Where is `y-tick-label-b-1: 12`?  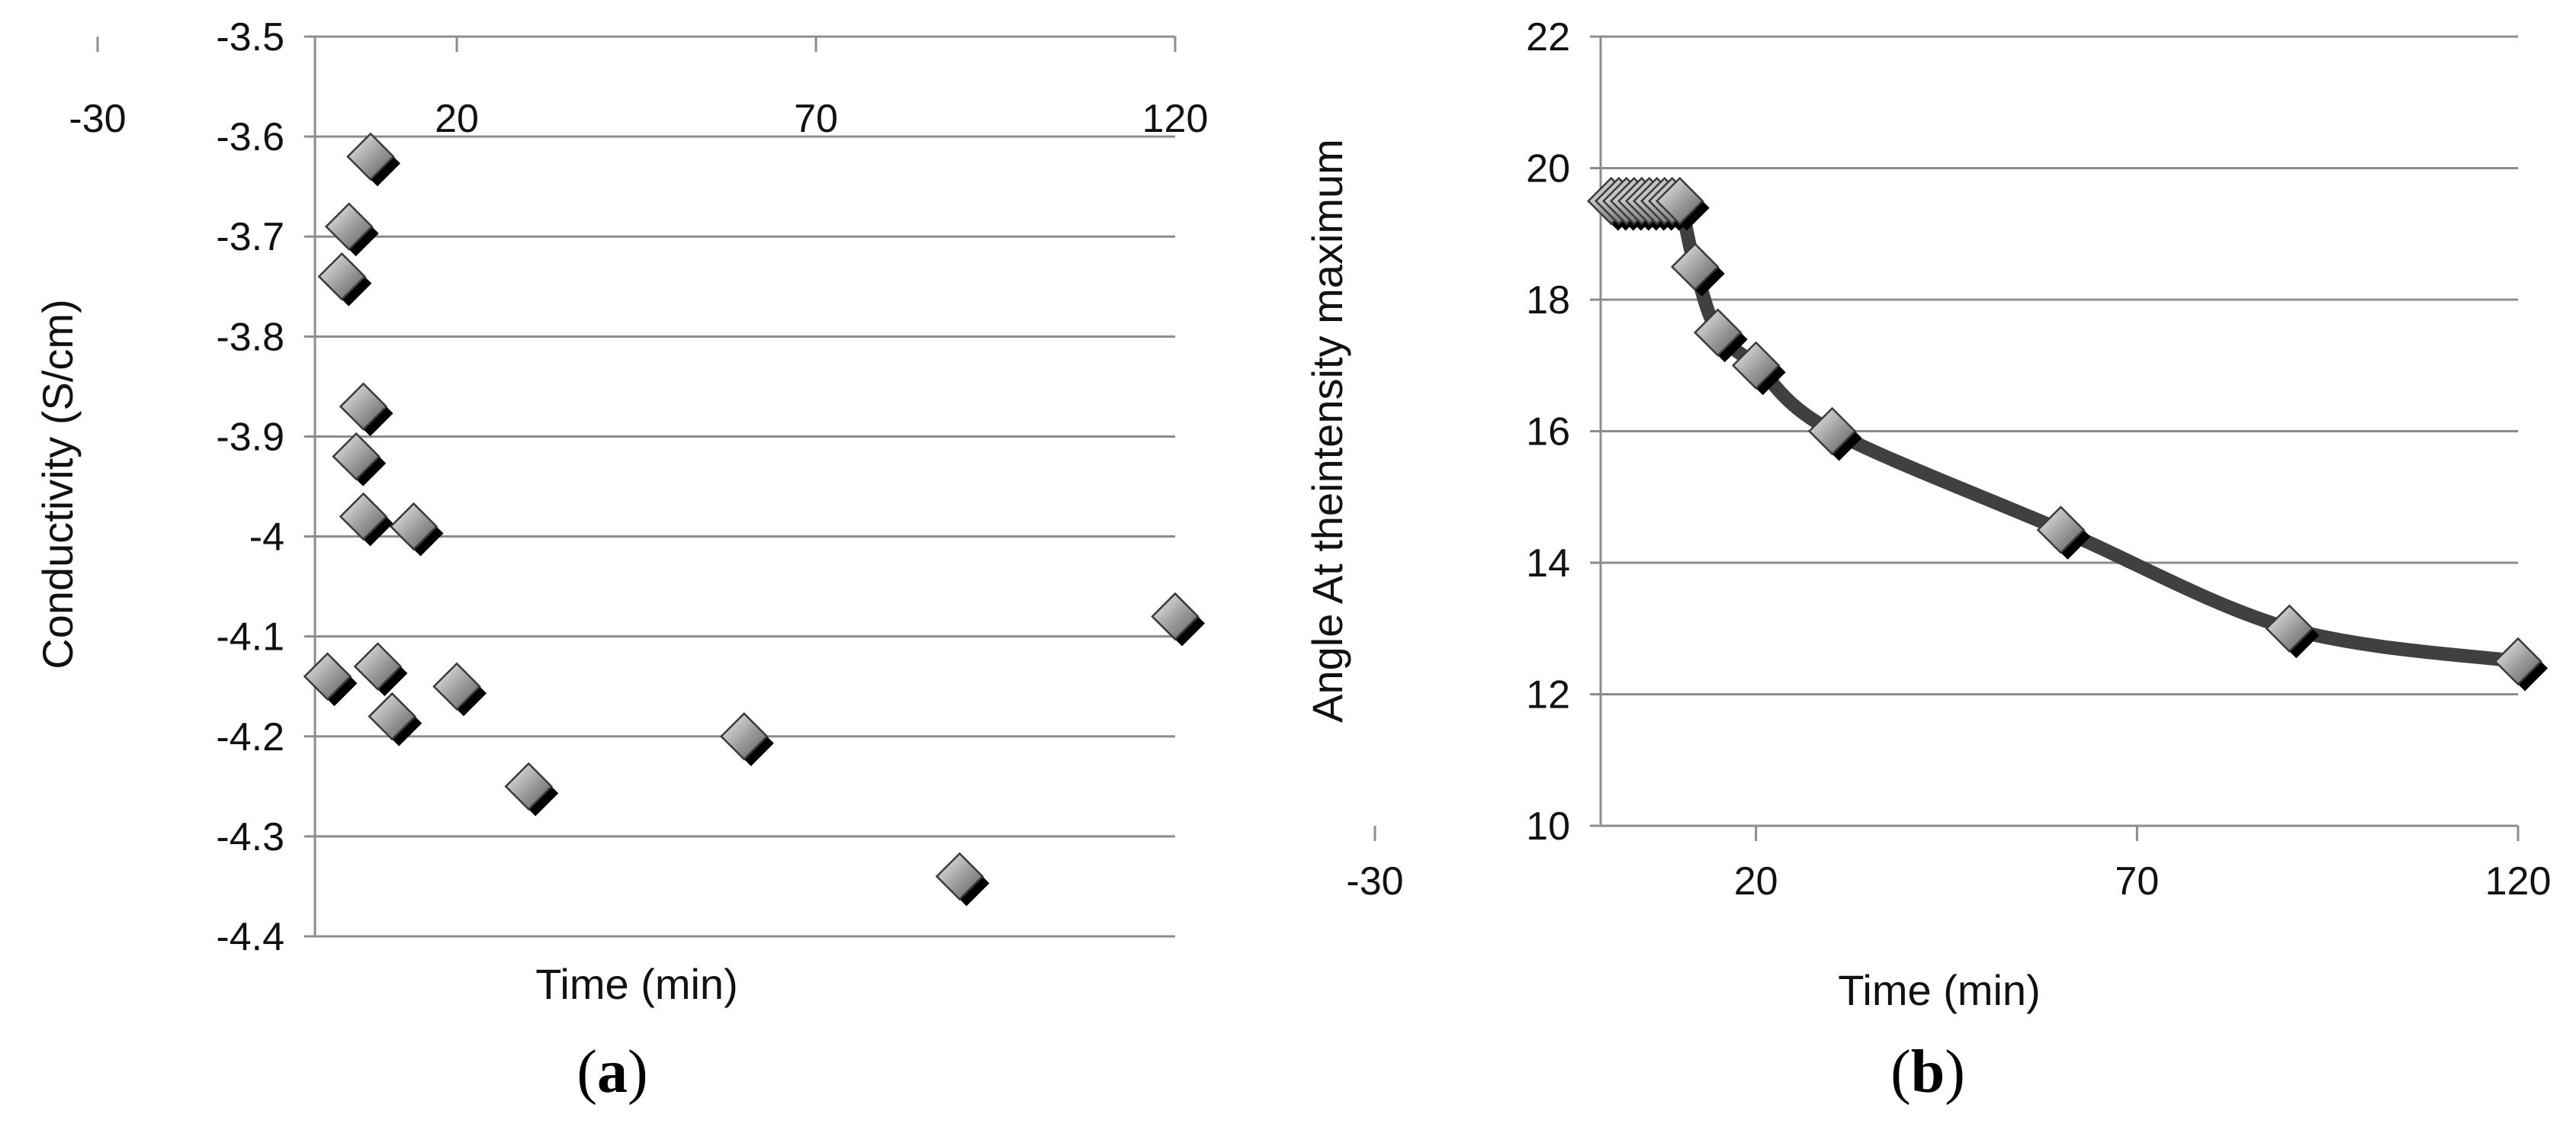
y-tick-label-b-1: 12 is located at coordinates (1548, 695).